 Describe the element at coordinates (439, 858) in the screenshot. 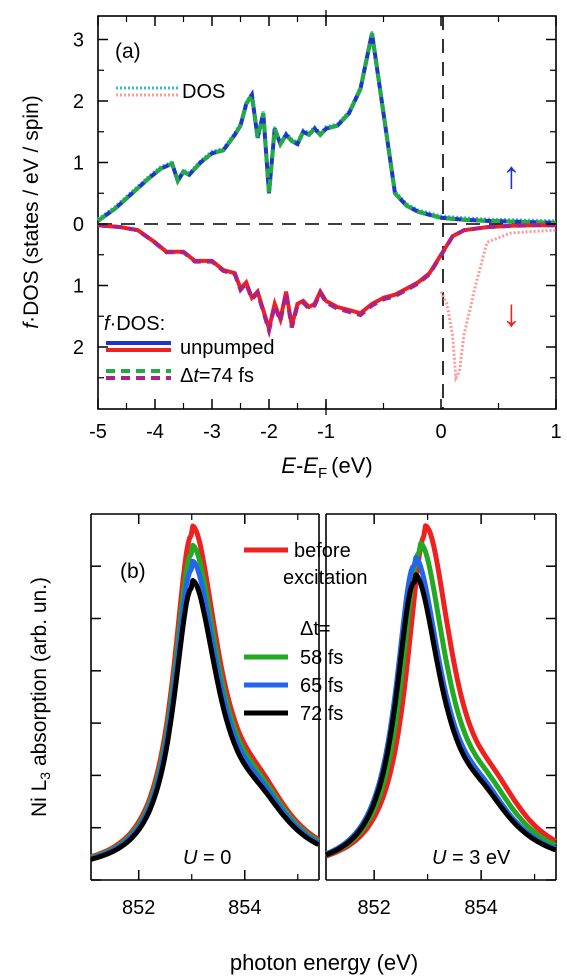

I see `label-u-3-italic: U` at that location.